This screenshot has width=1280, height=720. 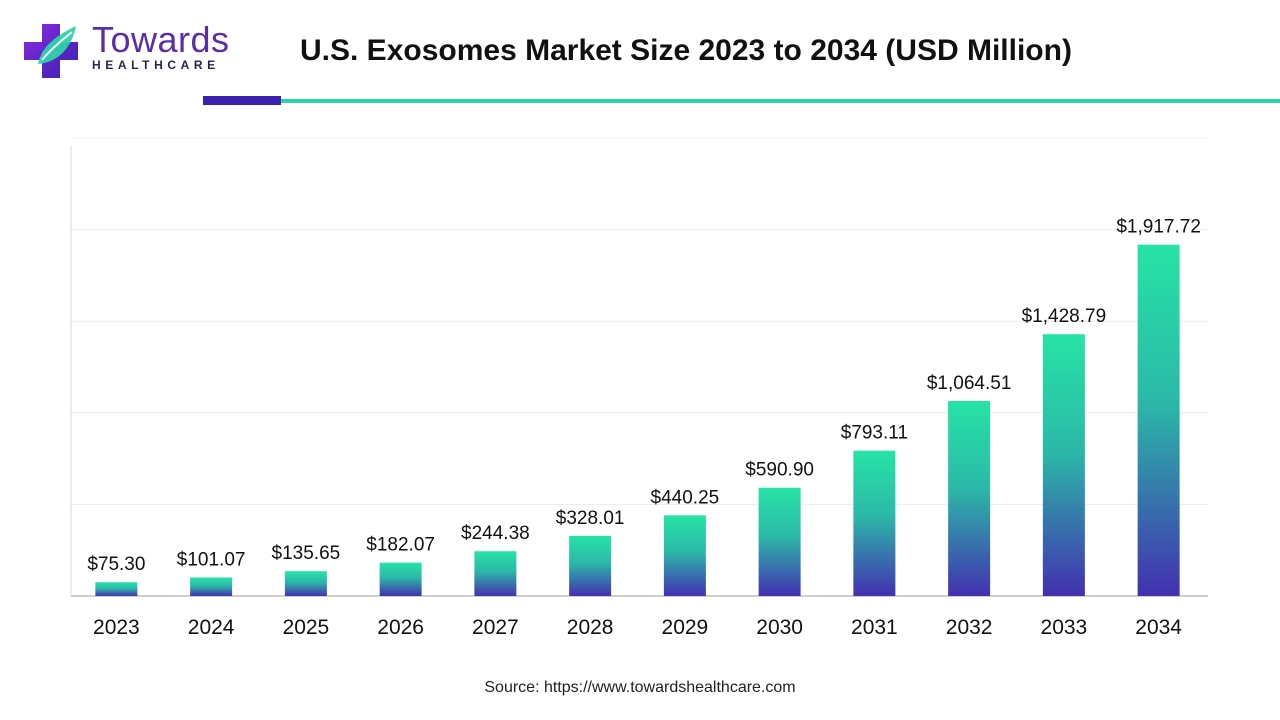 What do you see at coordinates (874, 523) in the screenshot?
I see `bar-2031` at bounding box center [874, 523].